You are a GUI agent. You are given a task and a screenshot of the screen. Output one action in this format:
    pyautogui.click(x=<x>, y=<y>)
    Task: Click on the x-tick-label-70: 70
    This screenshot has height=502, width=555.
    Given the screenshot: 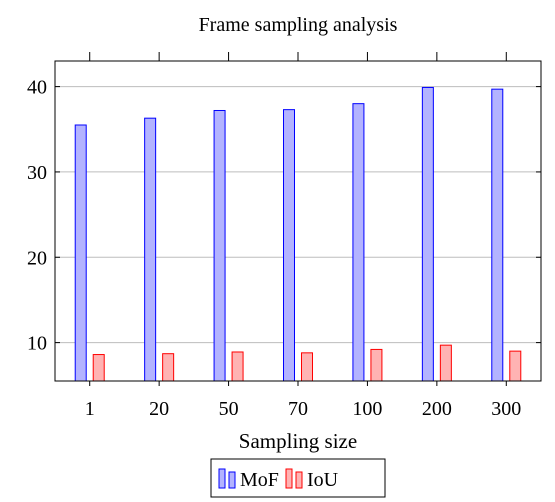 What is the action you would take?
    pyautogui.click(x=298, y=409)
    